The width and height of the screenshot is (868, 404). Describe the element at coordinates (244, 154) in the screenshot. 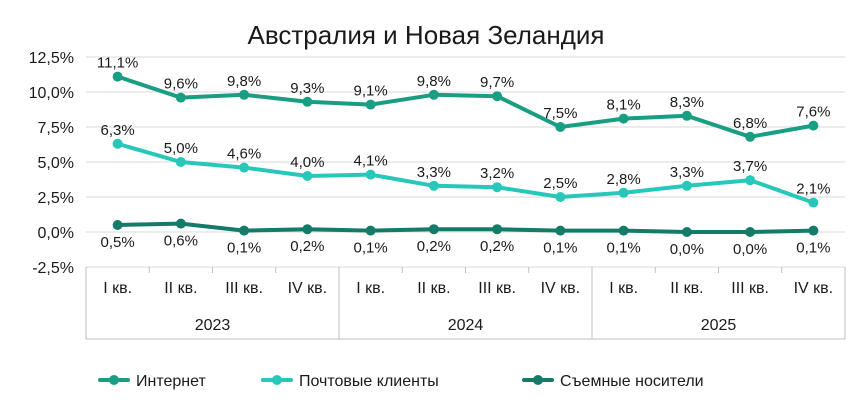

I see `data-label: 4,6%` at that location.